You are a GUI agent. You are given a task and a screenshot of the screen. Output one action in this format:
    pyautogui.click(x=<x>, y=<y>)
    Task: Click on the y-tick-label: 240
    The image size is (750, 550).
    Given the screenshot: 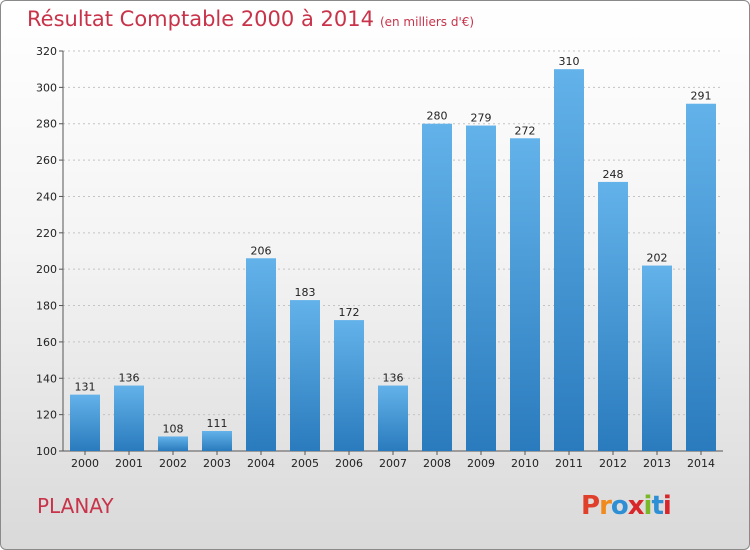 What is the action you would take?
    pyautogui.click(x=46, y=196)
    